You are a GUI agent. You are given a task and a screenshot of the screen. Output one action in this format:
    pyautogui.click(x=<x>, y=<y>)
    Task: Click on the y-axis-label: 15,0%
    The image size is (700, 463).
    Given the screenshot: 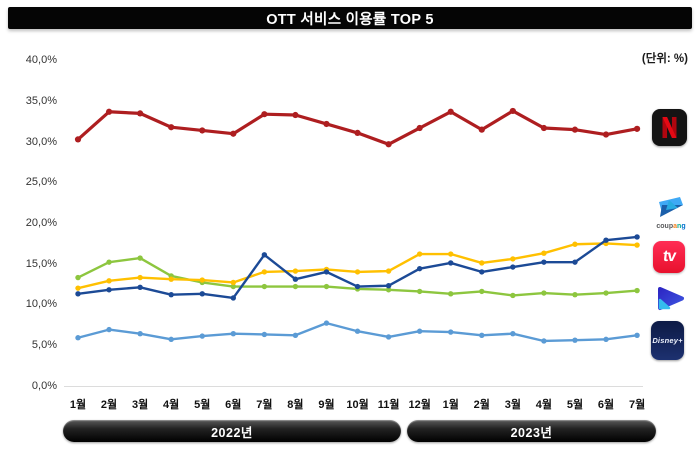 What is the action you would take?
    pyautogui.click(x=41, y=263)
    